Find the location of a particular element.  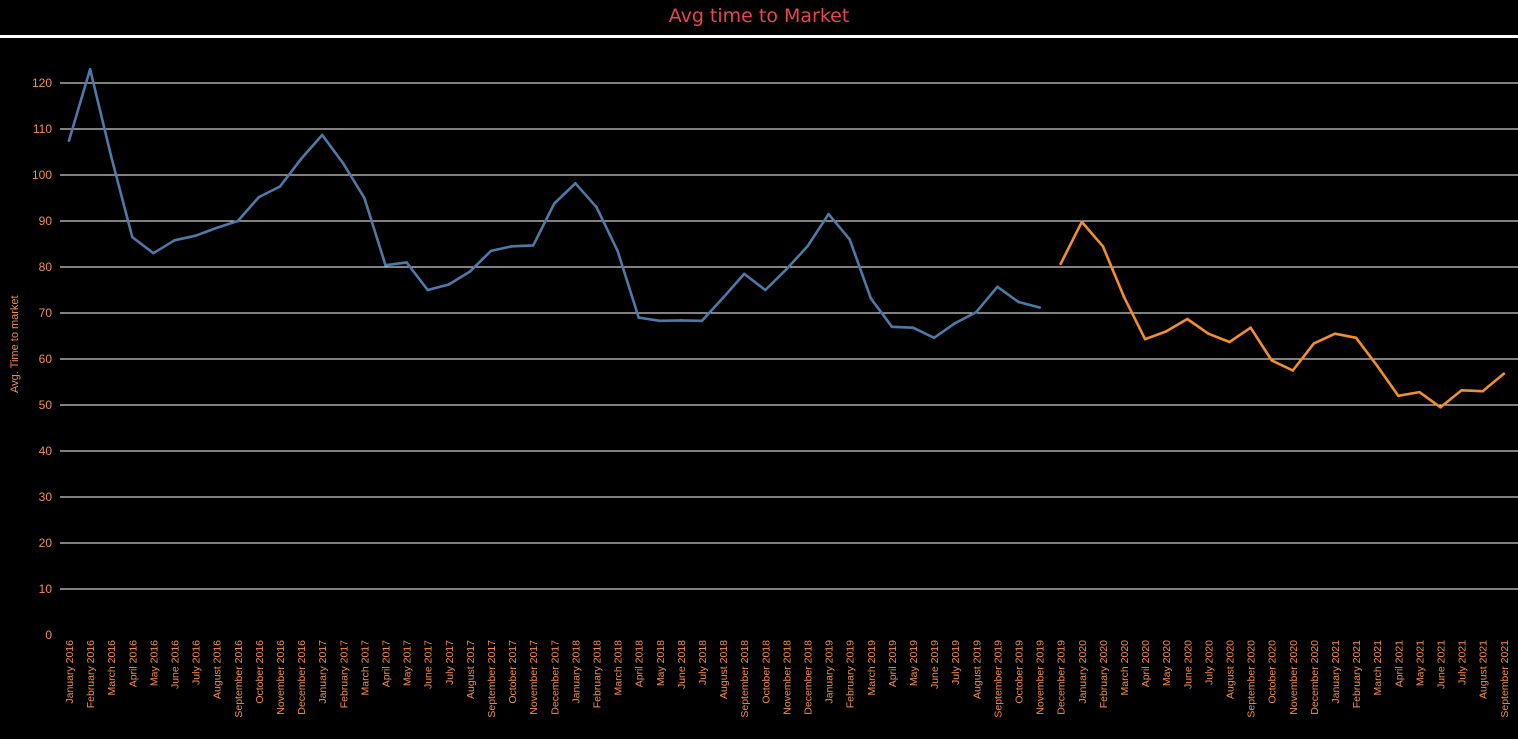

x-tick-label: July 2019 is located at coordinates (956, 662).